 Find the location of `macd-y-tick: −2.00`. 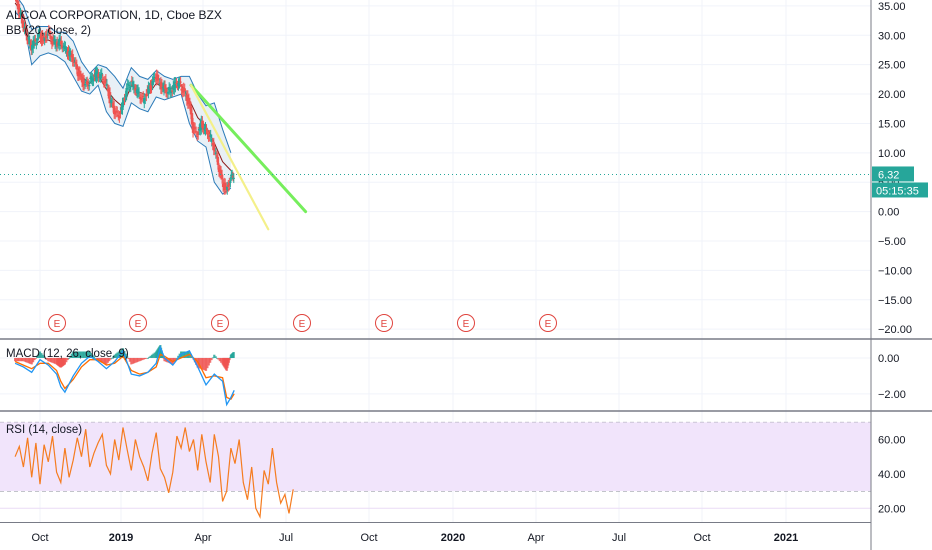

macd-y-tick: −2.00 is located at coordinates (892, 395).